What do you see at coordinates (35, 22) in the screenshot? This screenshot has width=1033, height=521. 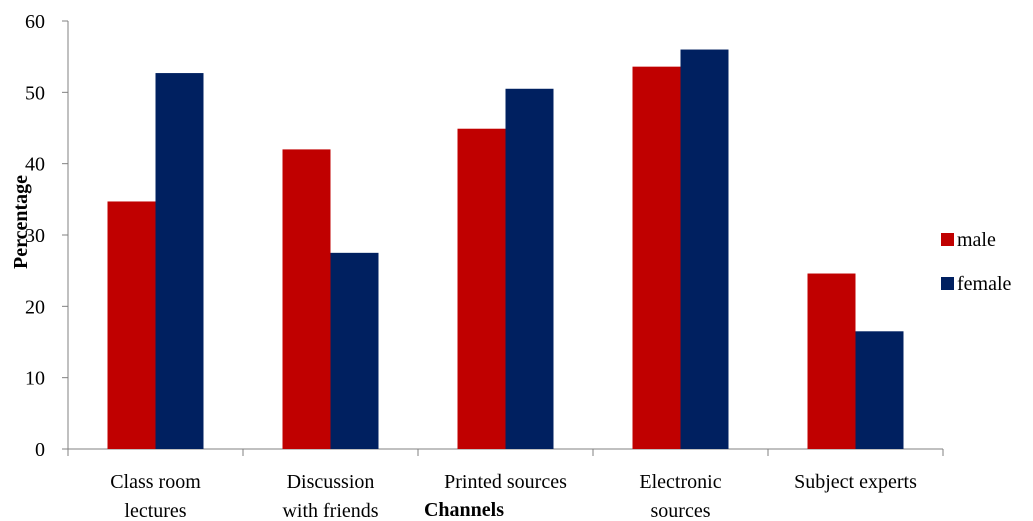 I see `y-tick-label: 60` at bounding box center [35, 22].